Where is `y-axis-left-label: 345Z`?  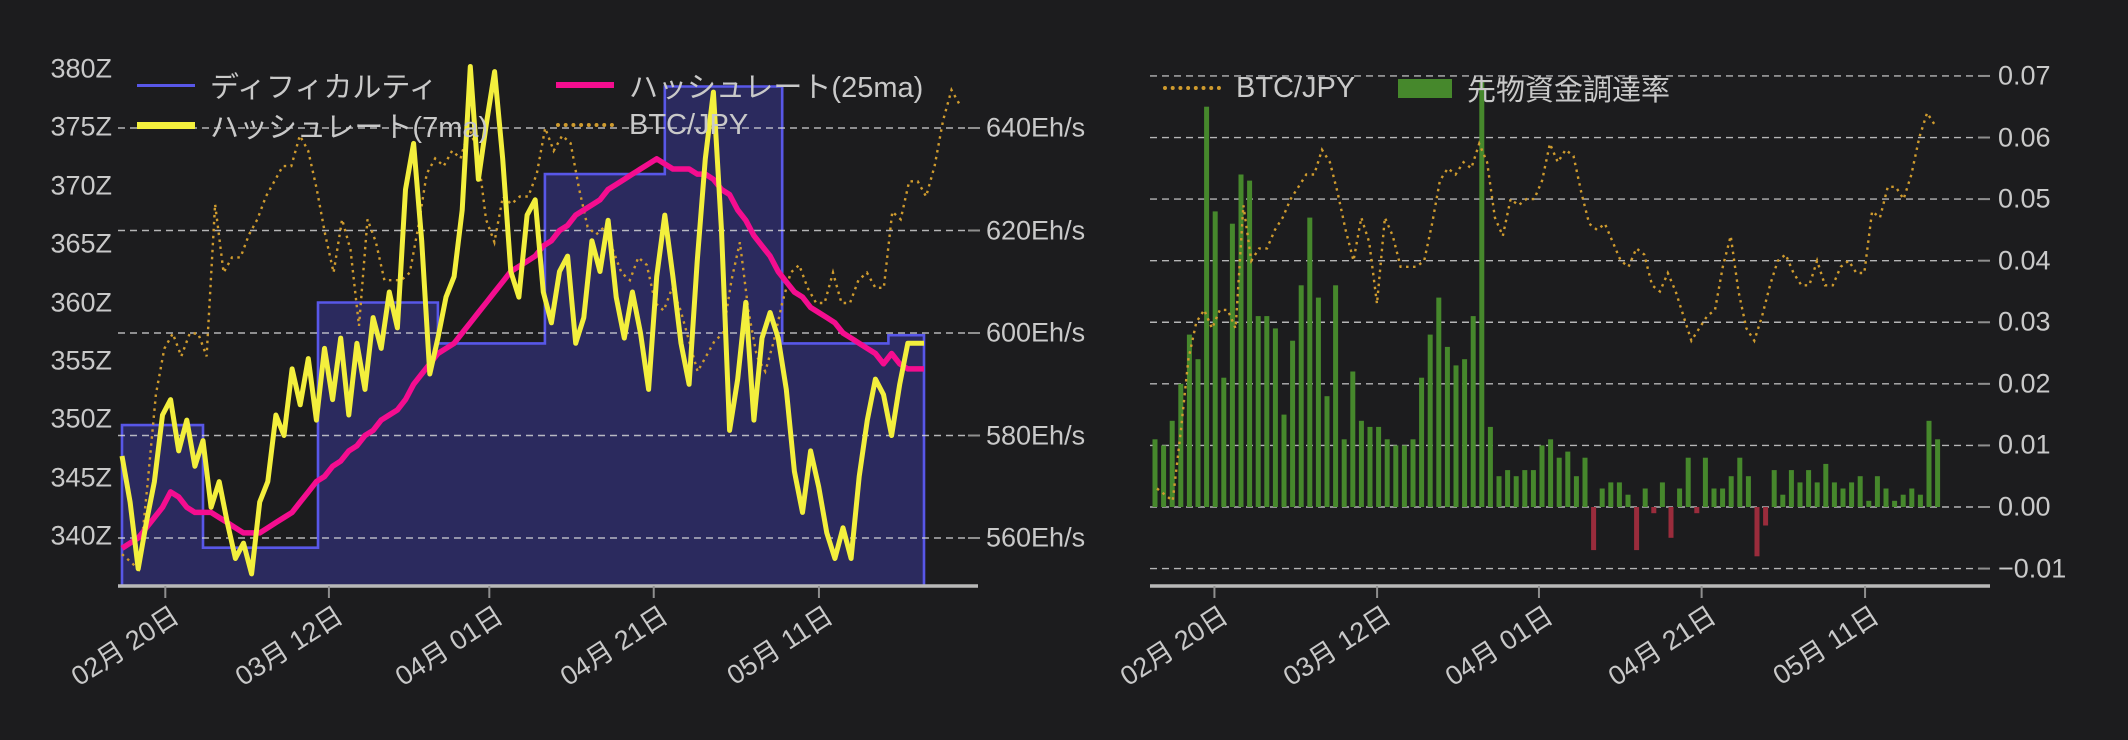
y-axis-left-label: 345Z is located at coordinates (81, 477).